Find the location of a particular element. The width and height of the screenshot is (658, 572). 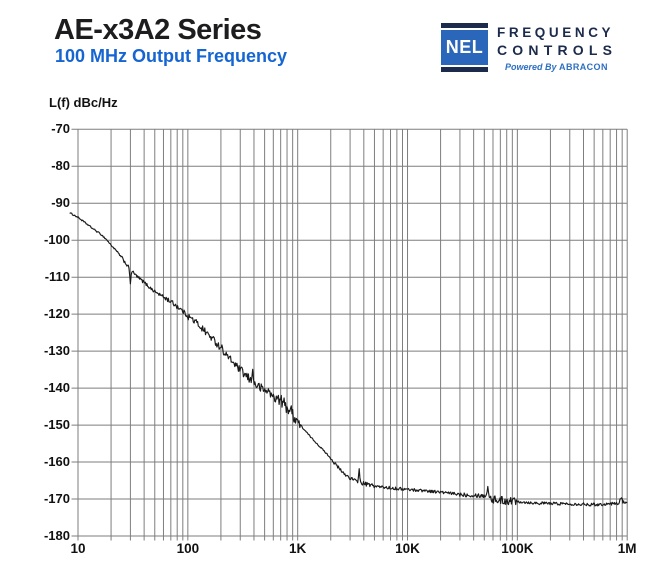

x-tick-label: 1K is located at coordinates (298, 548).